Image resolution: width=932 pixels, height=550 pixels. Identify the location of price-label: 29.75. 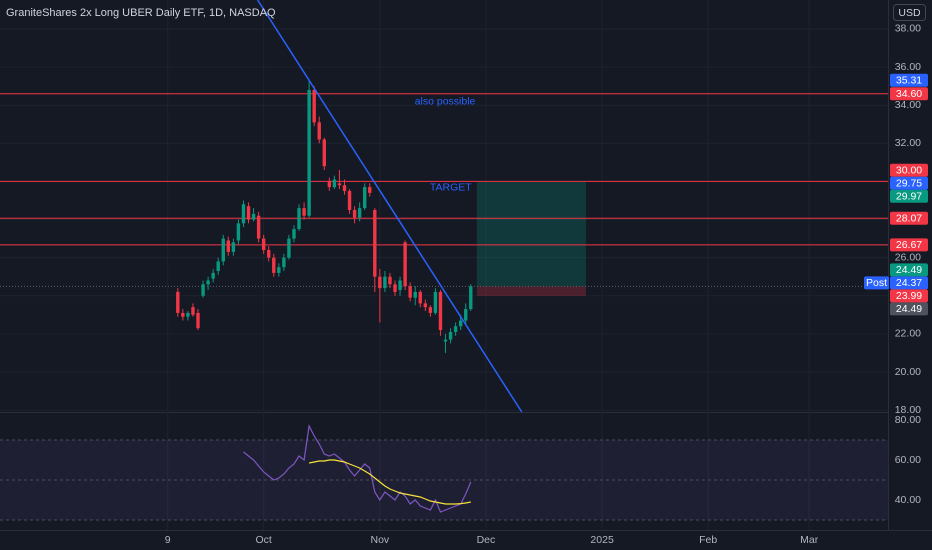
(909, 183).